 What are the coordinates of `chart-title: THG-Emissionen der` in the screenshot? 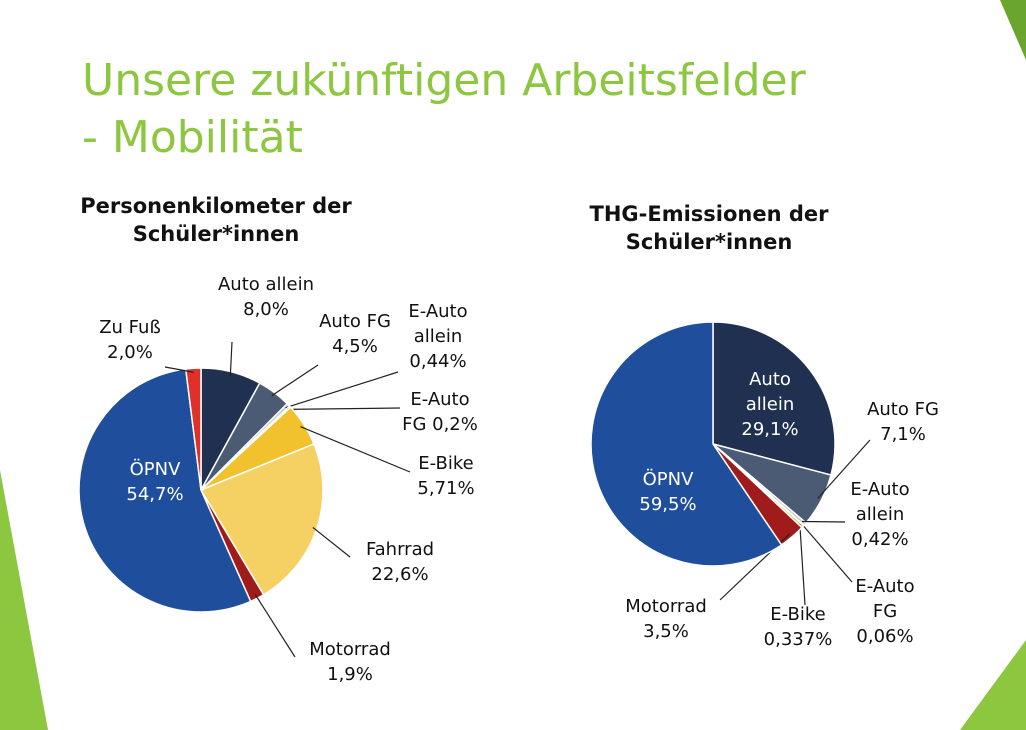 It's located at (710, 214).